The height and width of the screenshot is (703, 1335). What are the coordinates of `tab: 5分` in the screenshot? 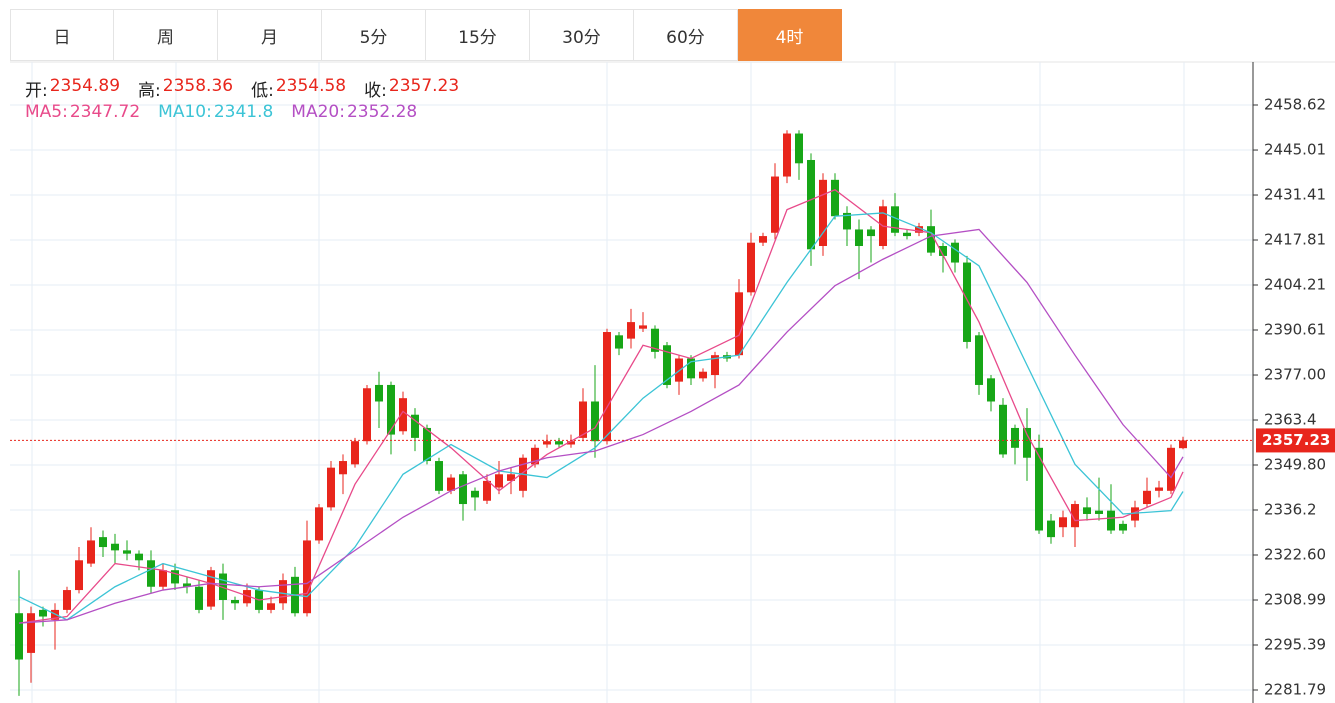 It's located at (374, 35).